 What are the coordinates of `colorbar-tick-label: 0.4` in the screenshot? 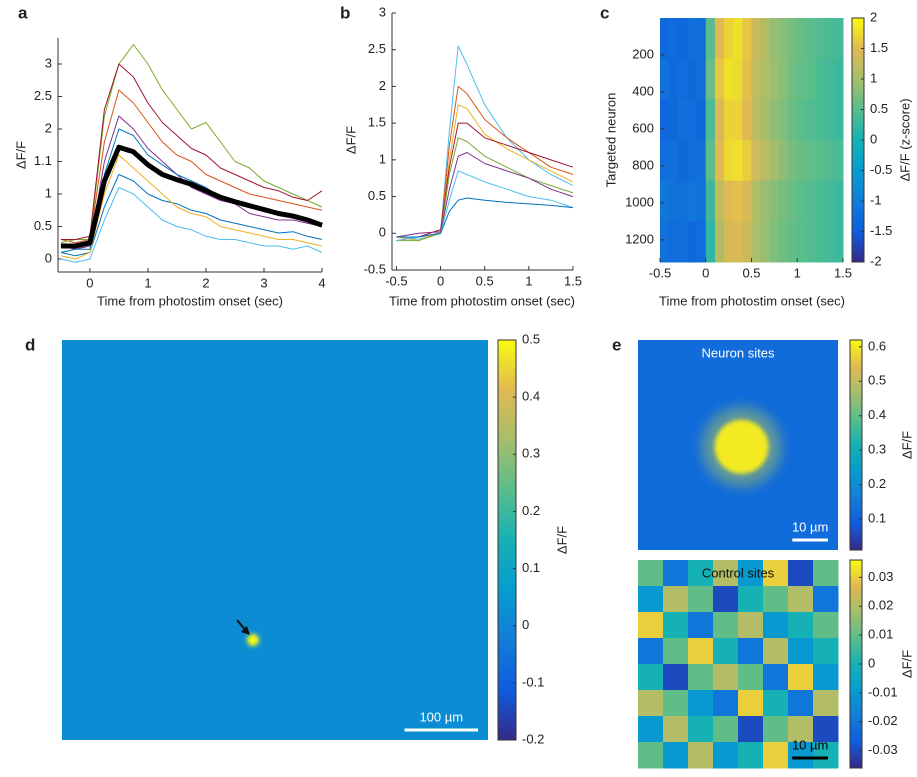 It's located at (531, 396).